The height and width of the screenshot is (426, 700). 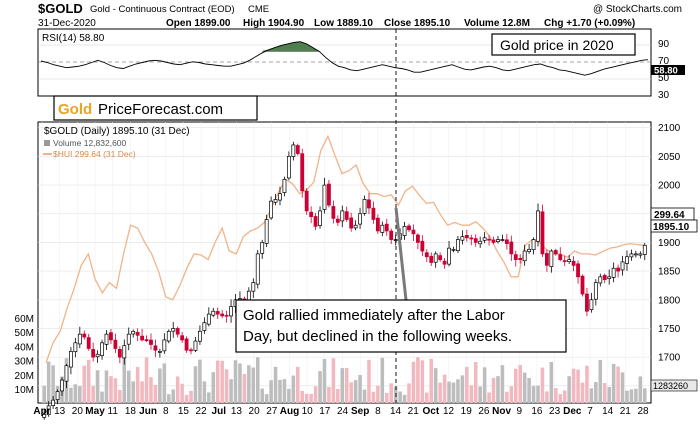 What do you see at coordinates (669, 186) in the screenshot?
I see `price-tick-label: 2000` at bounding box center [669, 186].